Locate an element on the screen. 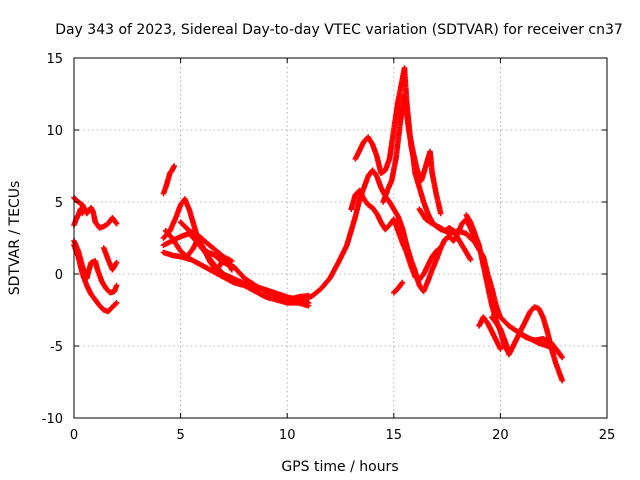 Image resolution: width=640 pixels, height=480 pixels. series-track-k is located at coordinates (206, 241).